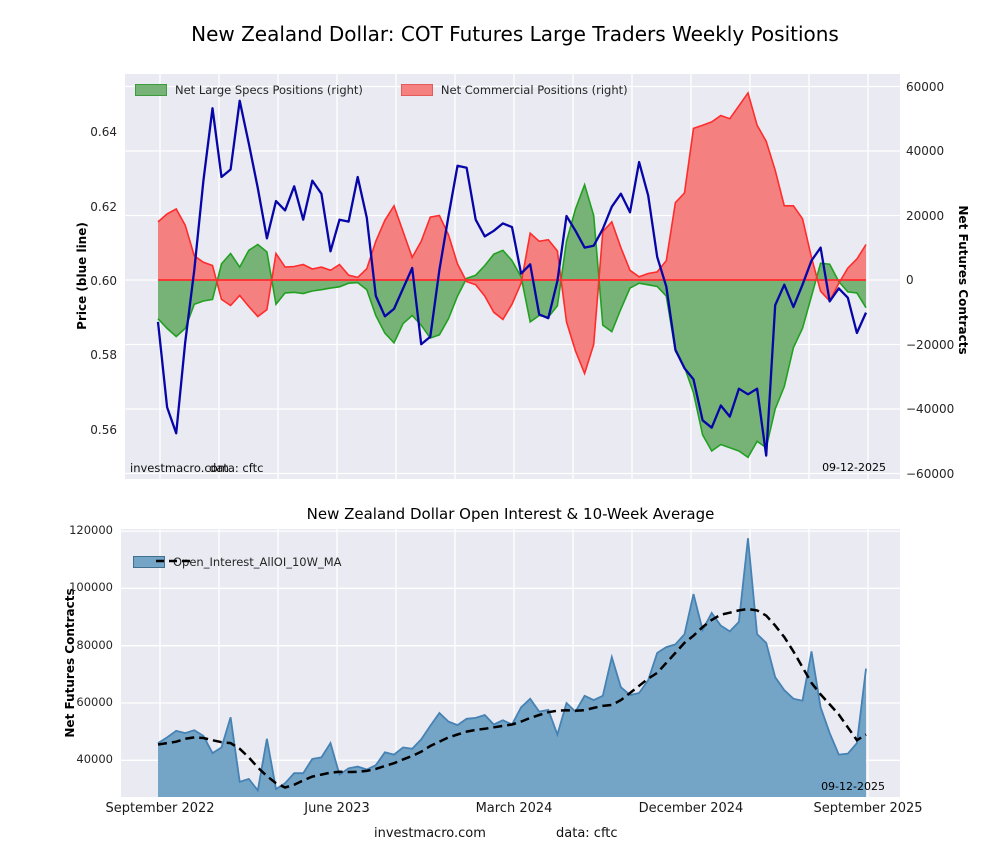 The height and width of the screenshot is (860, 1000). I want to click on x-tick-label: June 2023, so click(337, 808).